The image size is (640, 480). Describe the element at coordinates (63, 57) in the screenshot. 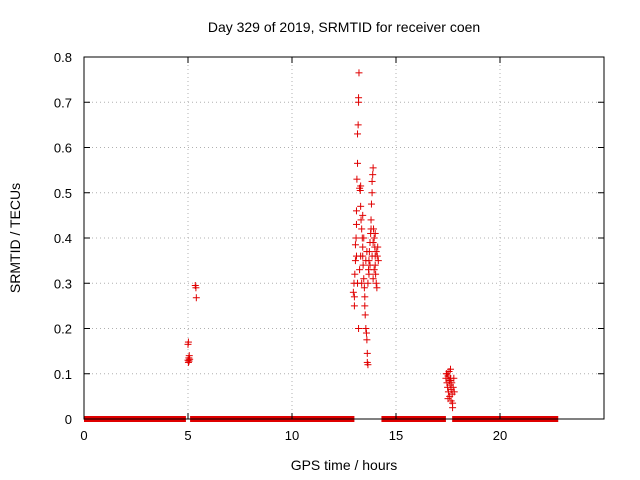

I see `y-tick-label: 0.8` at that location.